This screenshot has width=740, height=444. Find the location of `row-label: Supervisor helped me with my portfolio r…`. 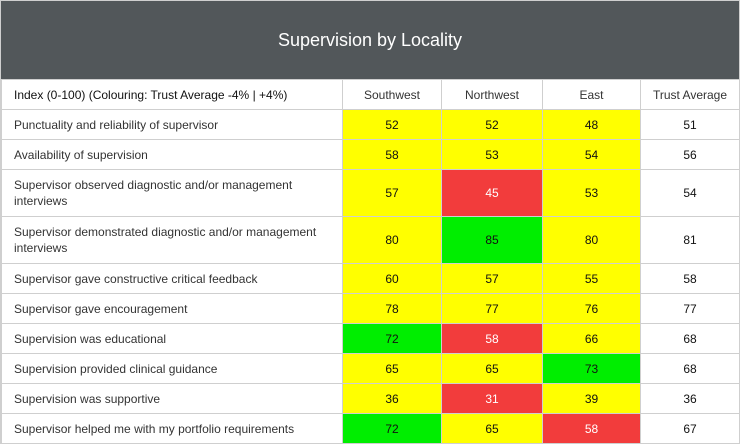

row-label: Supervisor helped me with my portfolio r… is located at coordinates (172, 428).